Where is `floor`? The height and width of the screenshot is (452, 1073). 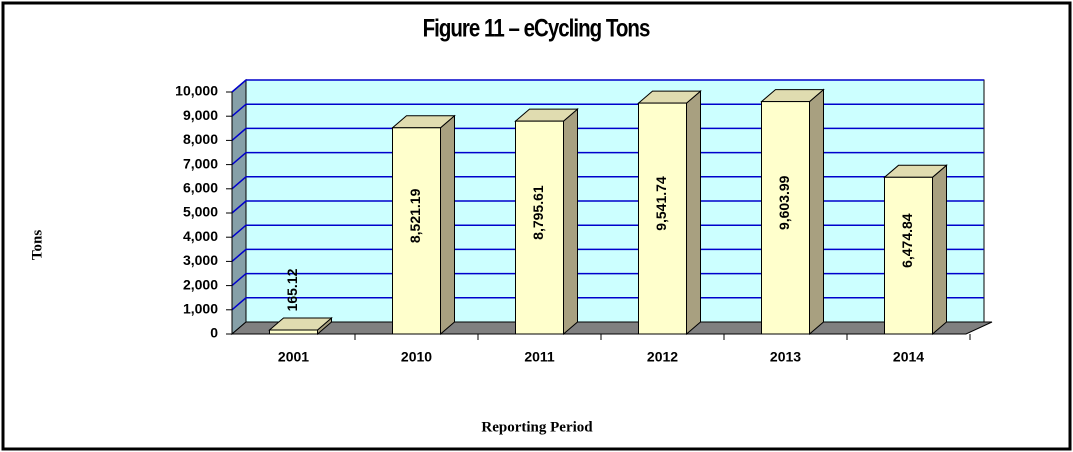
floor is located at coordinates (611, 328).